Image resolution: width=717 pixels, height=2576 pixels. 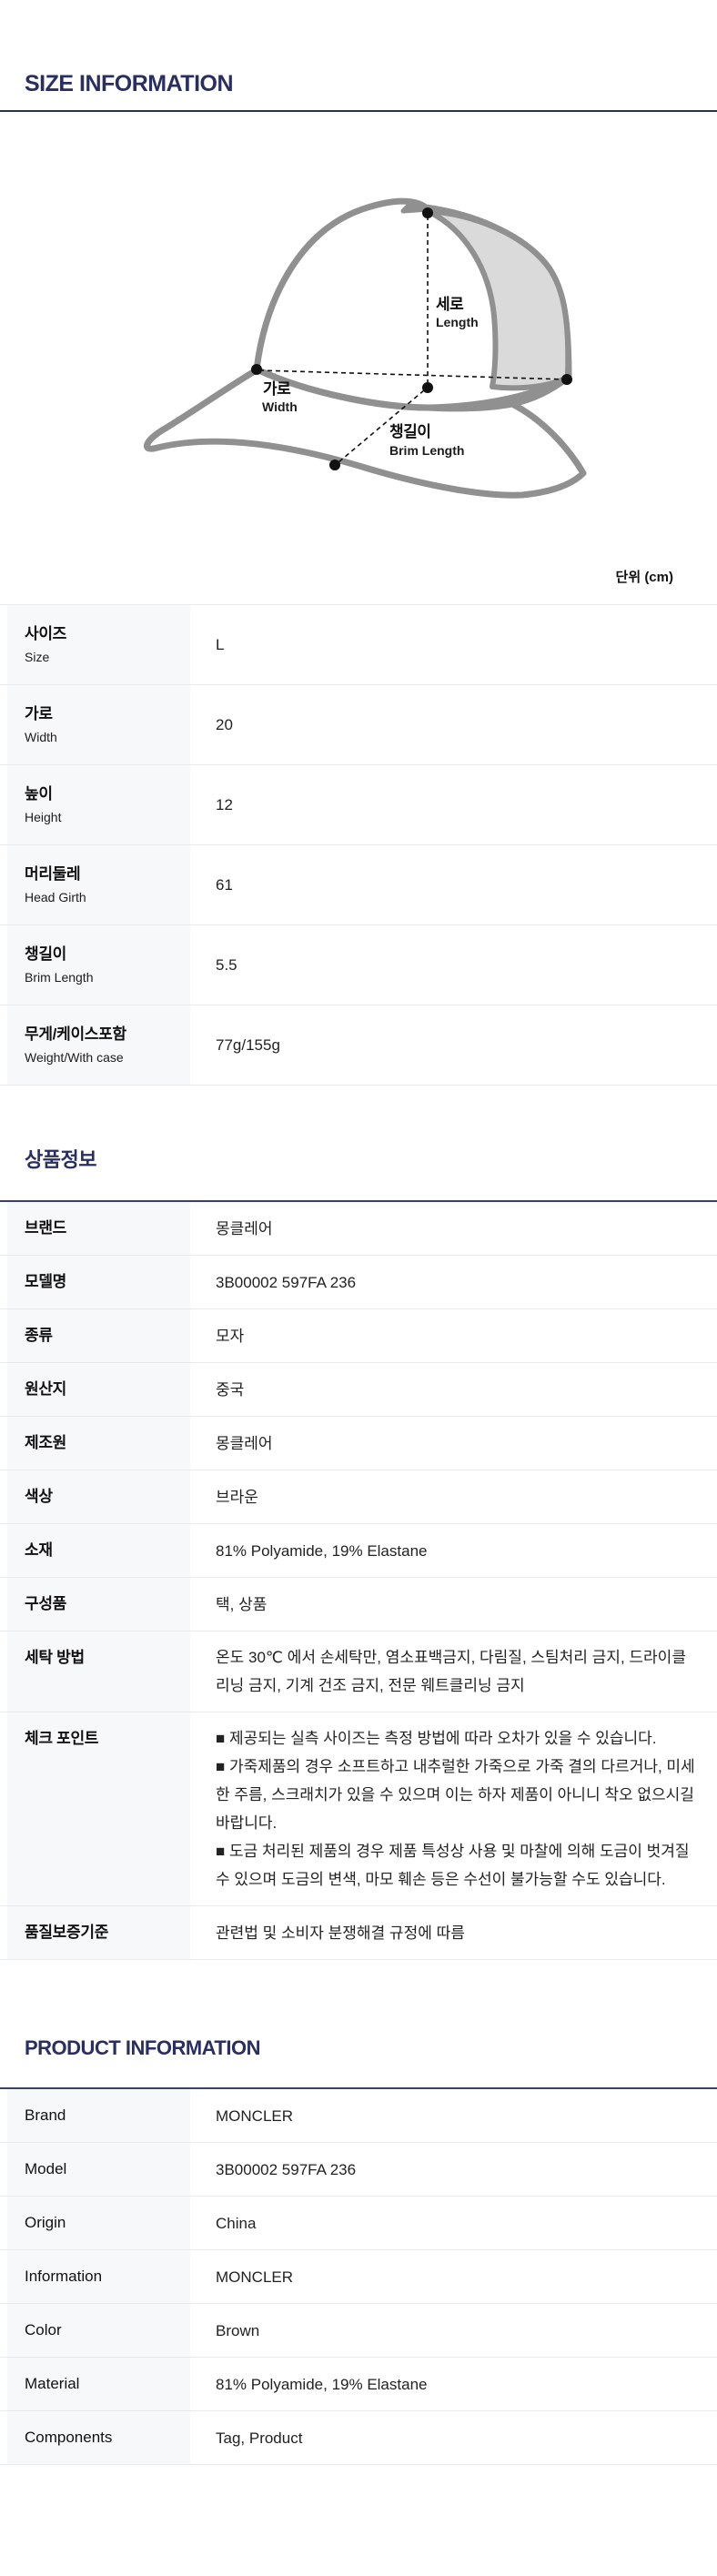 What do you see at coordinates (259, 2438) in the screenshot?
I see `row-value: Tag, Product` at bounding box center [259, 2438].